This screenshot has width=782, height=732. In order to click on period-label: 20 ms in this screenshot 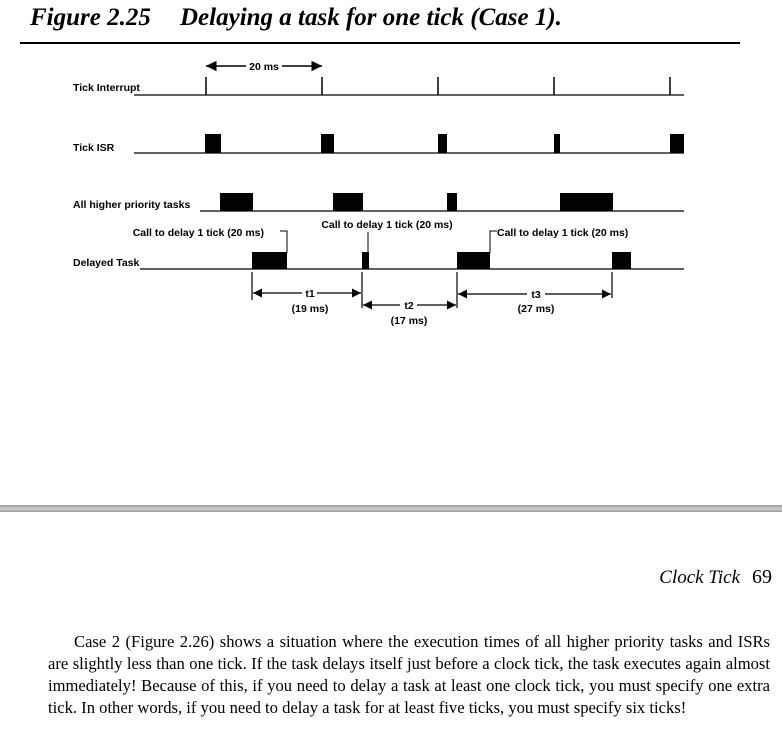, I will do `click(264, 67)`.